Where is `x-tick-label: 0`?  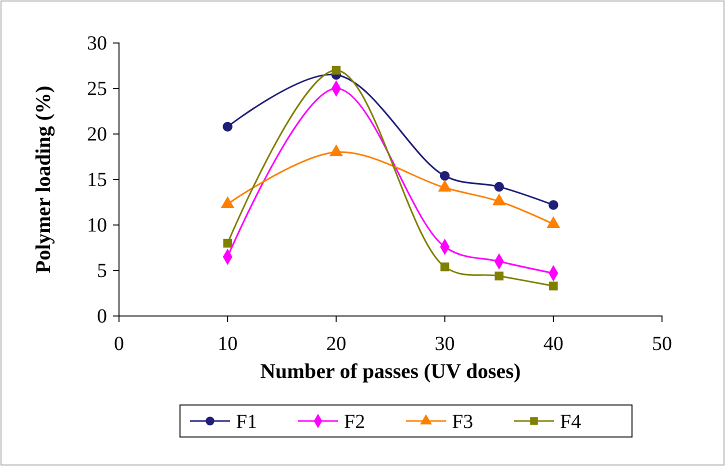
x-tick-label: 0 is located at coordinates (119, 344).